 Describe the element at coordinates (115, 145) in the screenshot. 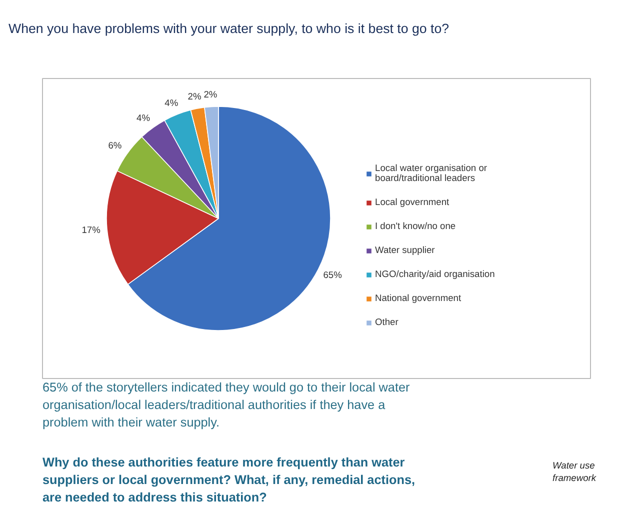

I see `data-label: 6%` at that location.